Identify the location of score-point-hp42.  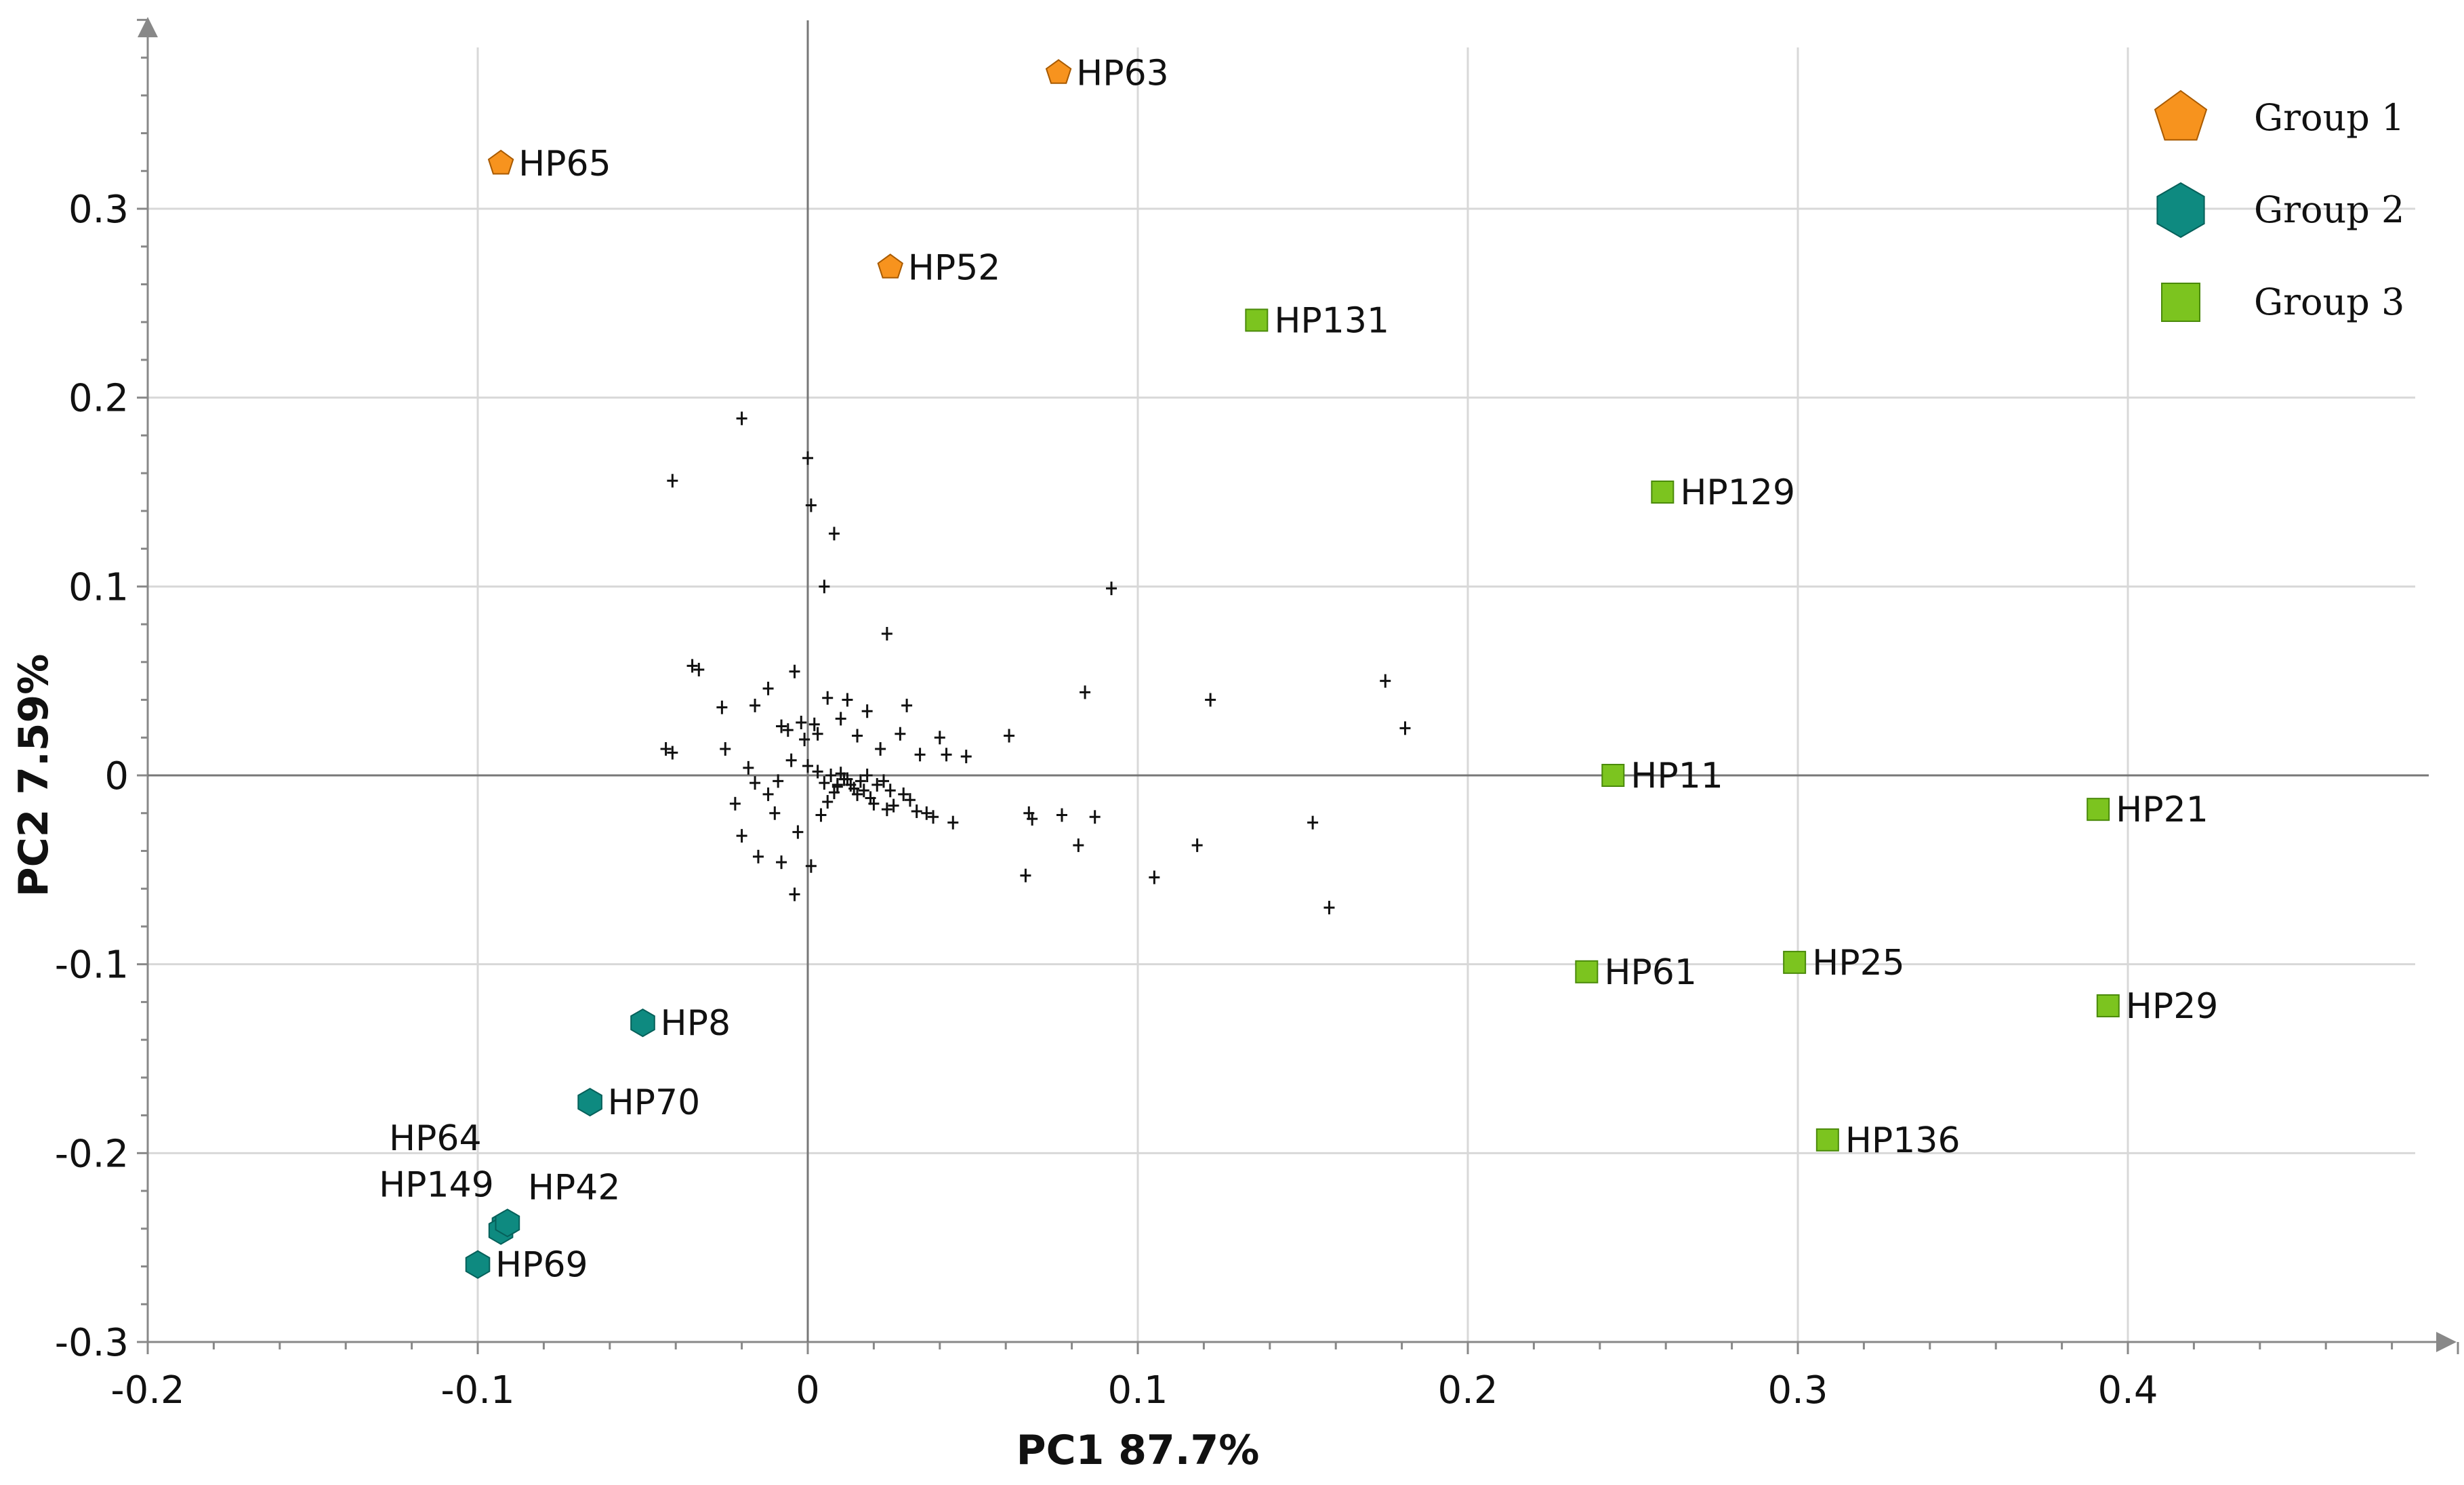
(507, 1223).